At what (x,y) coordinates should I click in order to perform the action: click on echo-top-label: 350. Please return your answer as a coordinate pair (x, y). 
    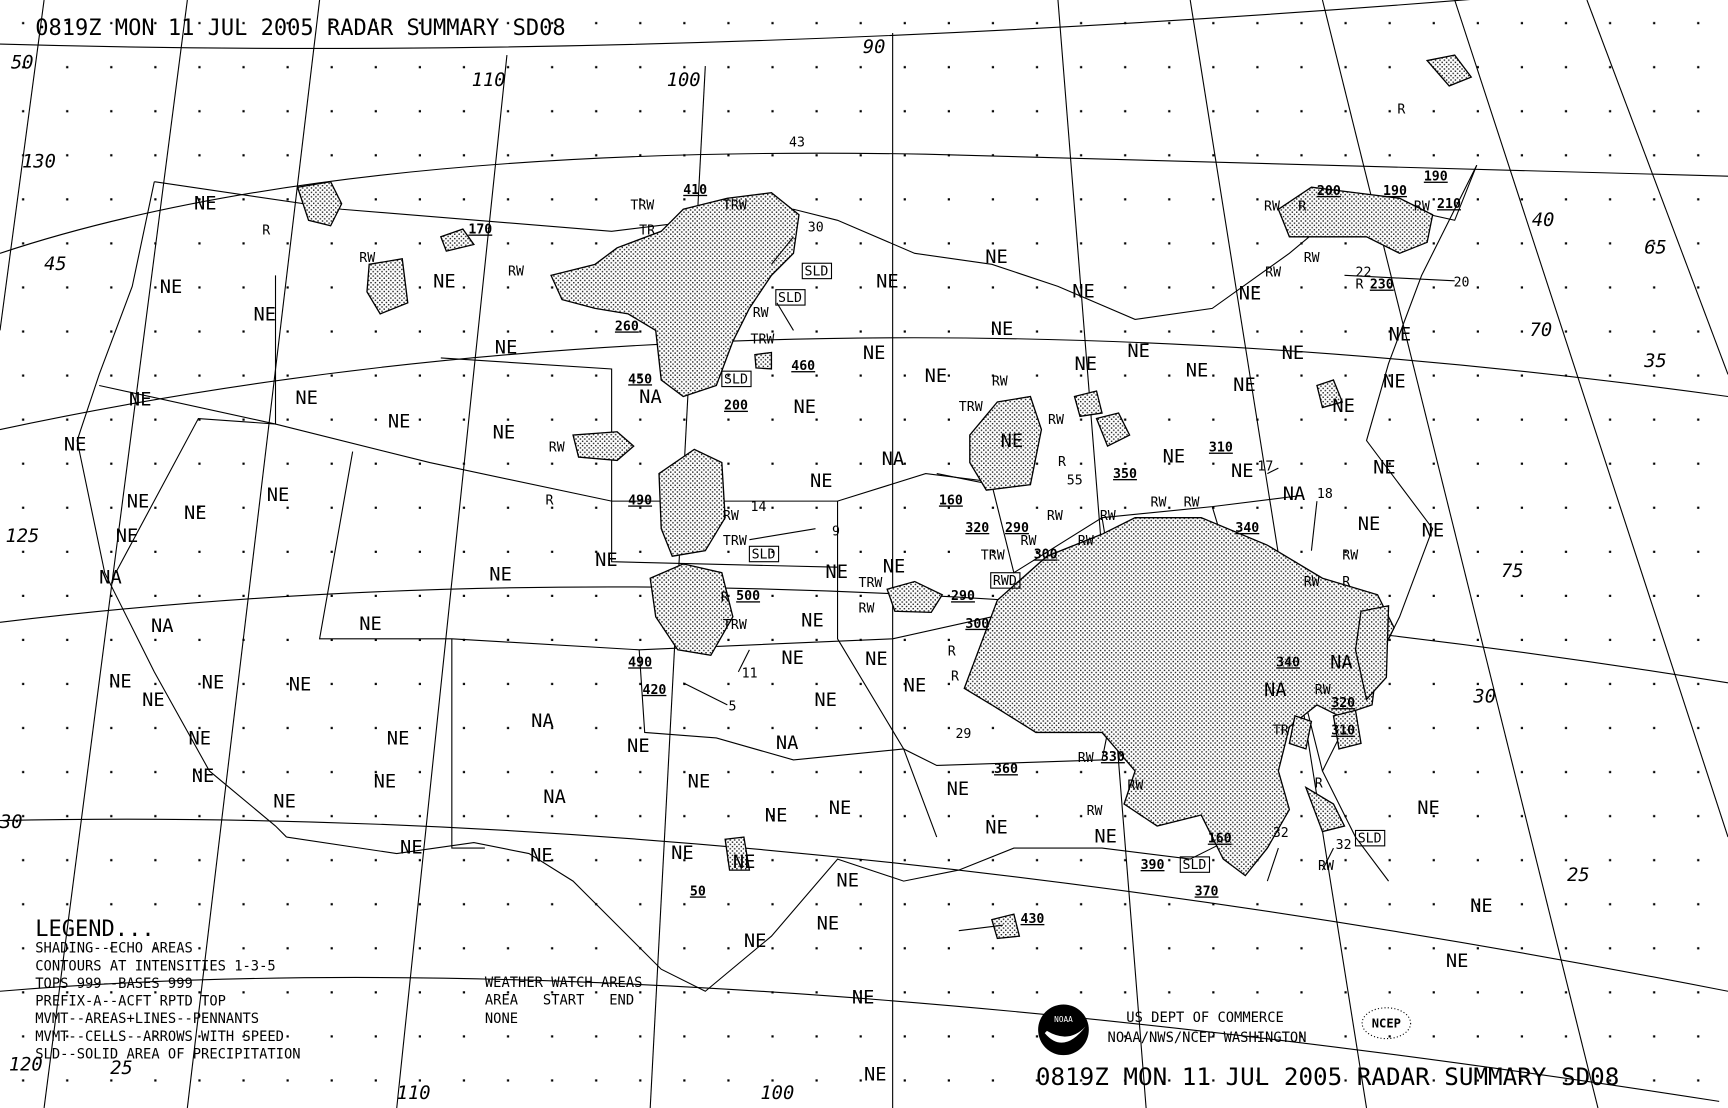
    Looking at the image, I should click on (1125, 474).